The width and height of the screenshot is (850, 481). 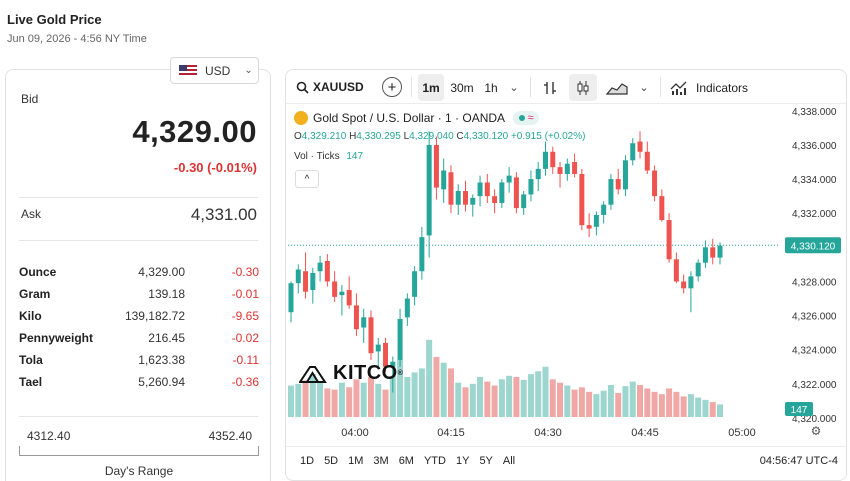 What do you see at coordinates (215, 167) in the screenshot?
I see `bid-change: -0.30 (-0.01%)` at bounding box center [215, 167].